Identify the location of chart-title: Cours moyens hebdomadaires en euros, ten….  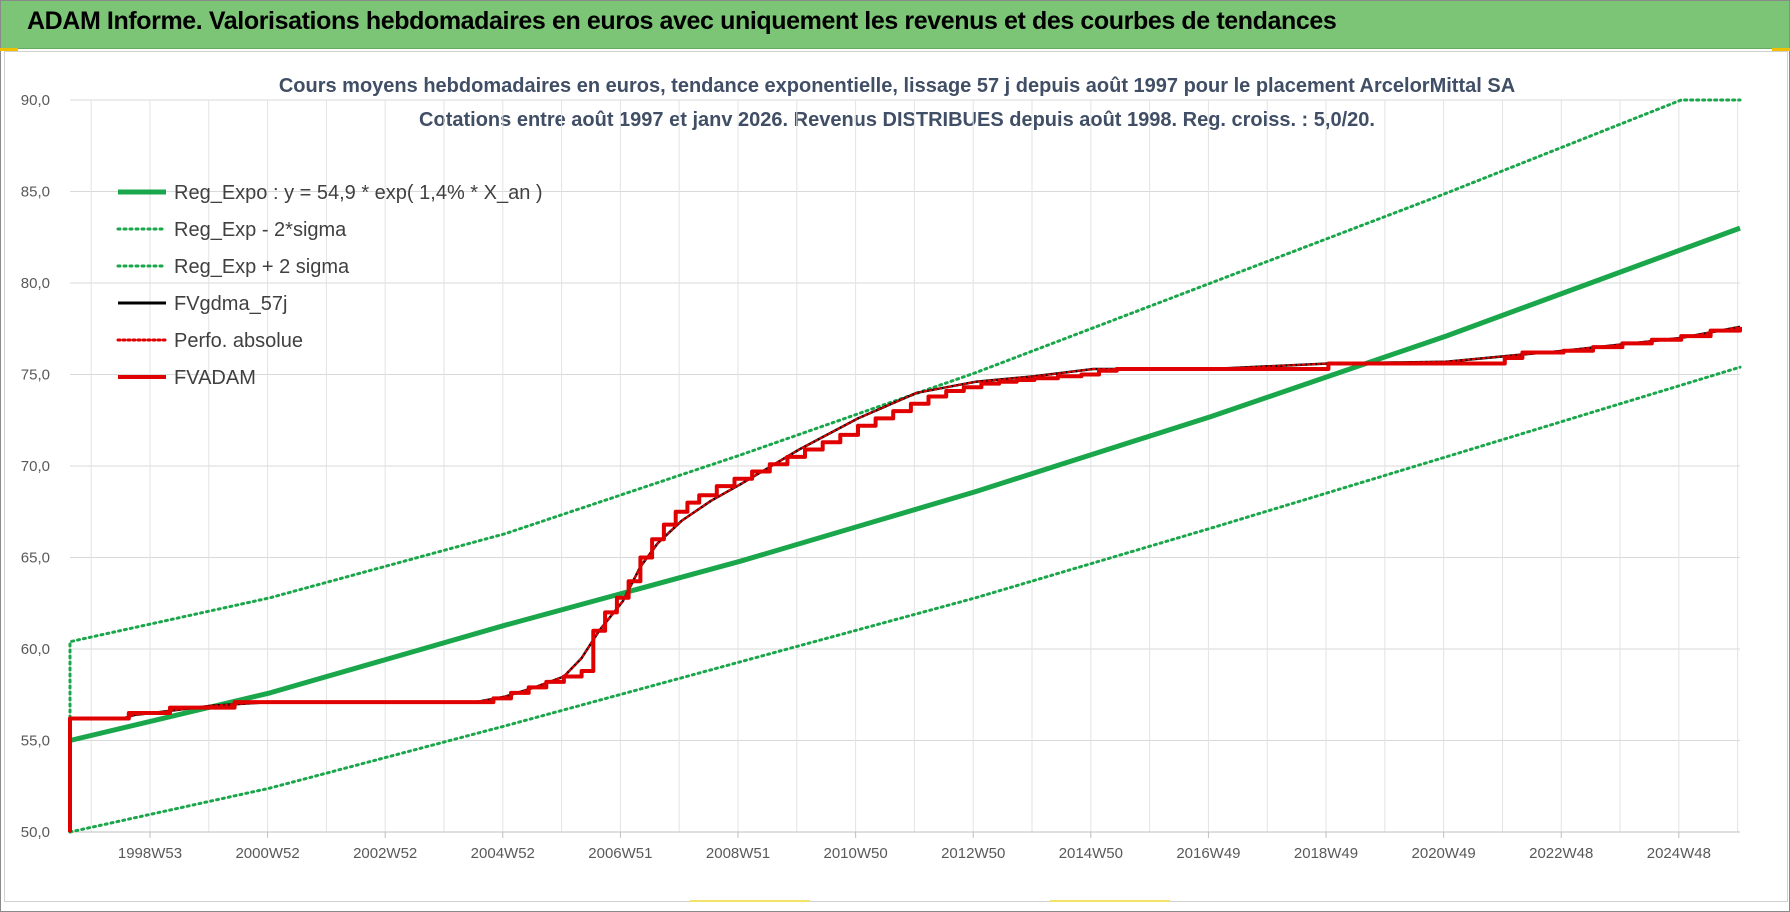
(897, 86).